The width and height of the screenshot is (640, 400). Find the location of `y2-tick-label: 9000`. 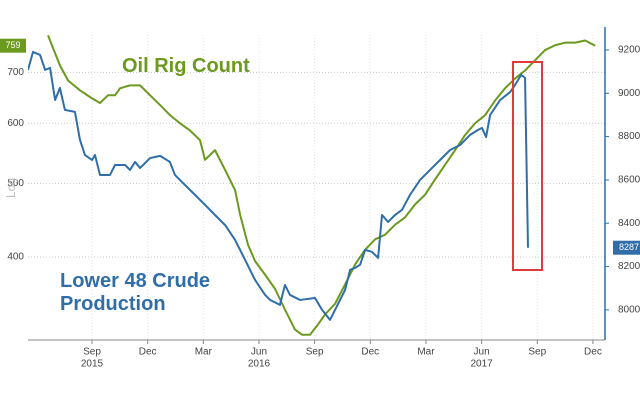

y2-tick-label: 9000 is located at coordinates (629, 93).